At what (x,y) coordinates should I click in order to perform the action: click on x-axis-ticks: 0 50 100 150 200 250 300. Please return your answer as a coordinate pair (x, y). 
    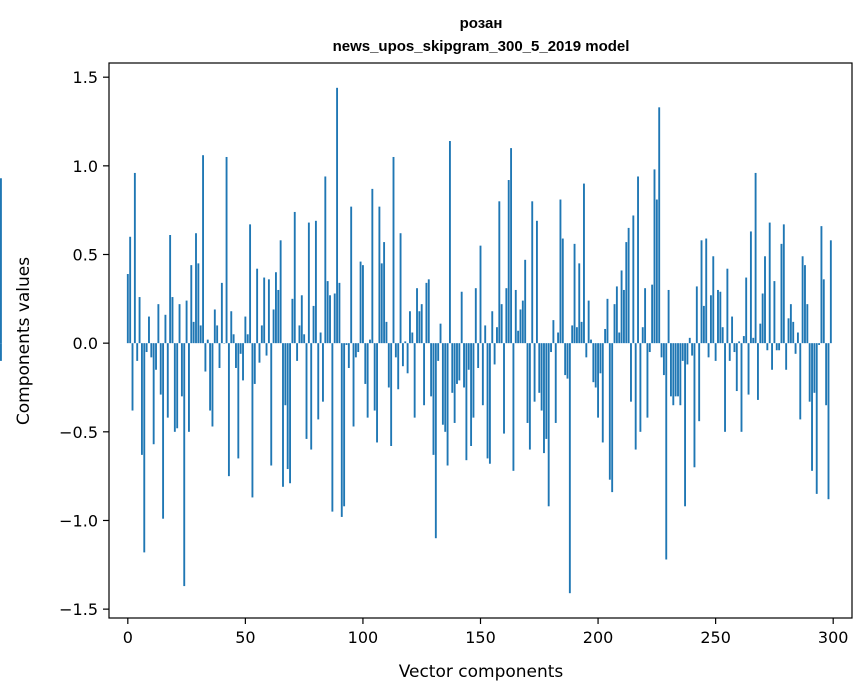
    Looking at the image, I should click on (485, 632).